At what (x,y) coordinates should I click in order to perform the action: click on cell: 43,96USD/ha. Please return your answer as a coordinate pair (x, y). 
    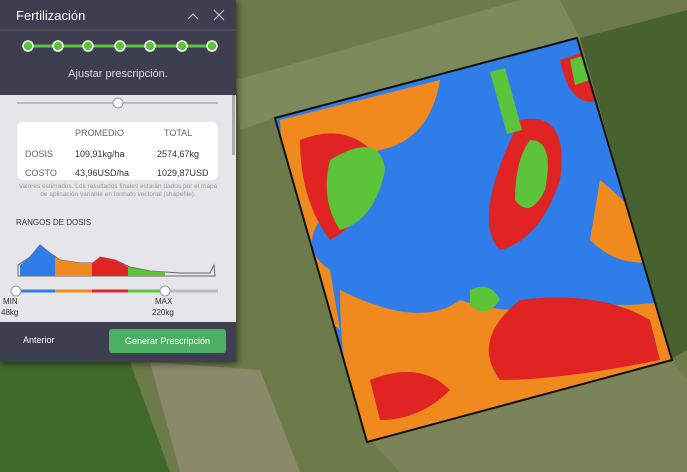
    Looking at the image, I should click on (102, 173).